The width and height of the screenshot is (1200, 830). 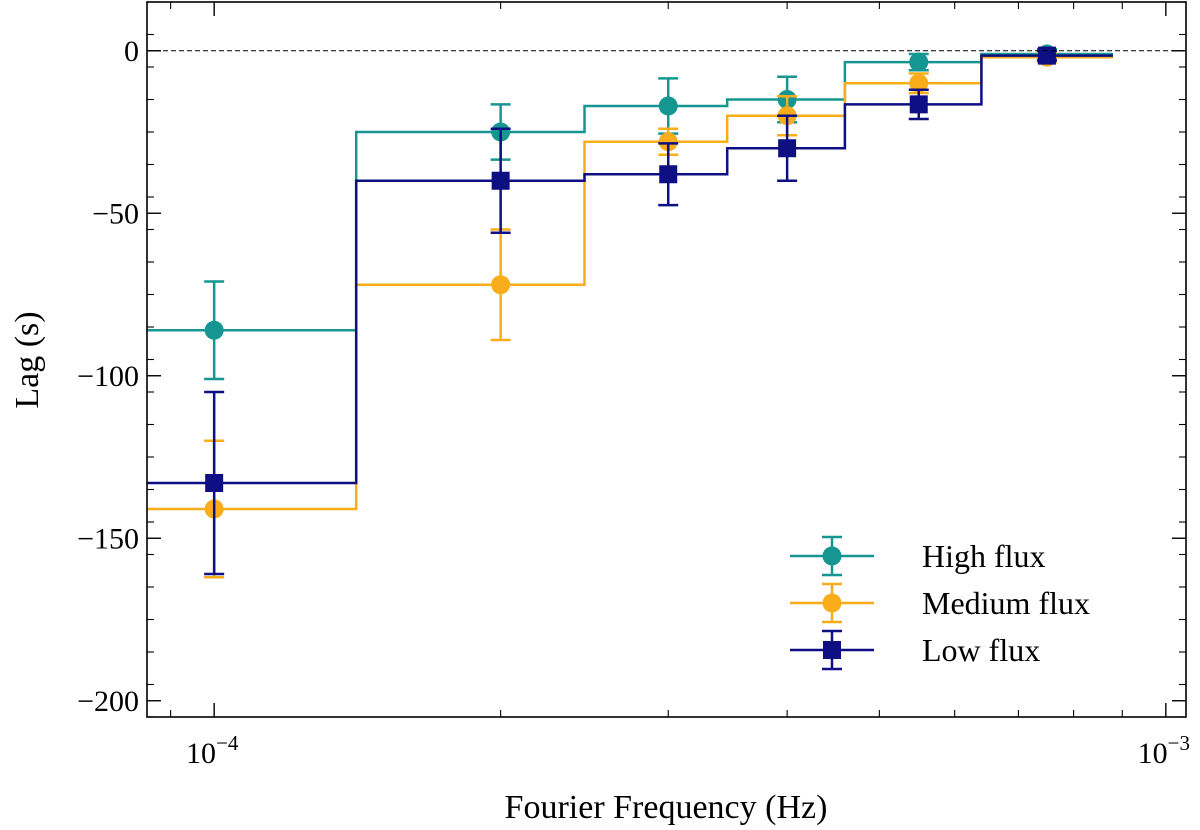 I want to click on y-tick-label: −50, so click(x=115, y=213).